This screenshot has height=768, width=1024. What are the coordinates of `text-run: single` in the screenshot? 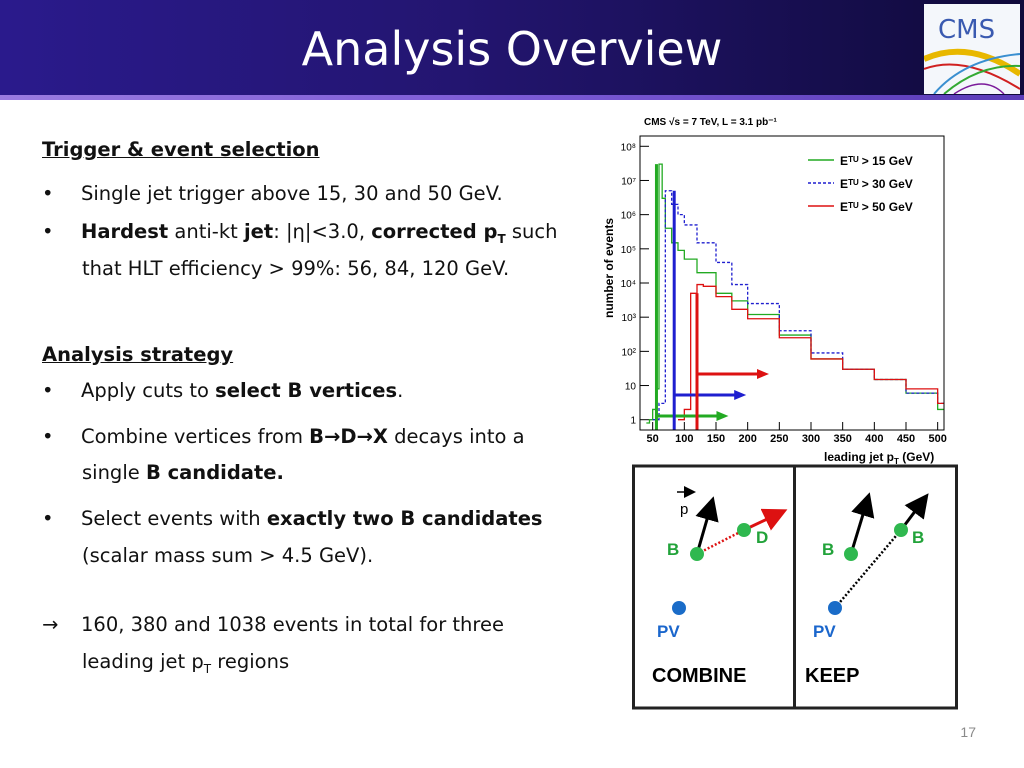 It's located at (114, 472).